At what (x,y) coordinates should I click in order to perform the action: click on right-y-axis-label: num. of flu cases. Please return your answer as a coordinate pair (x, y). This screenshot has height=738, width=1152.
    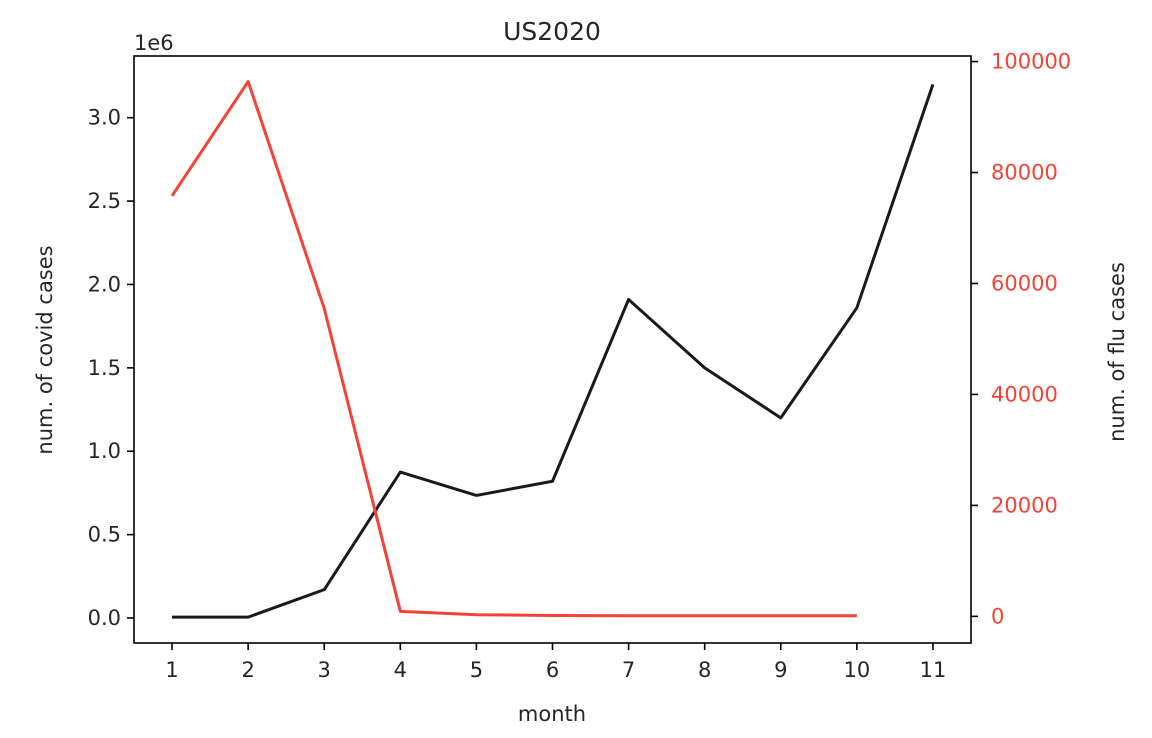
    Looking at the image, I should click on (1117, 352).